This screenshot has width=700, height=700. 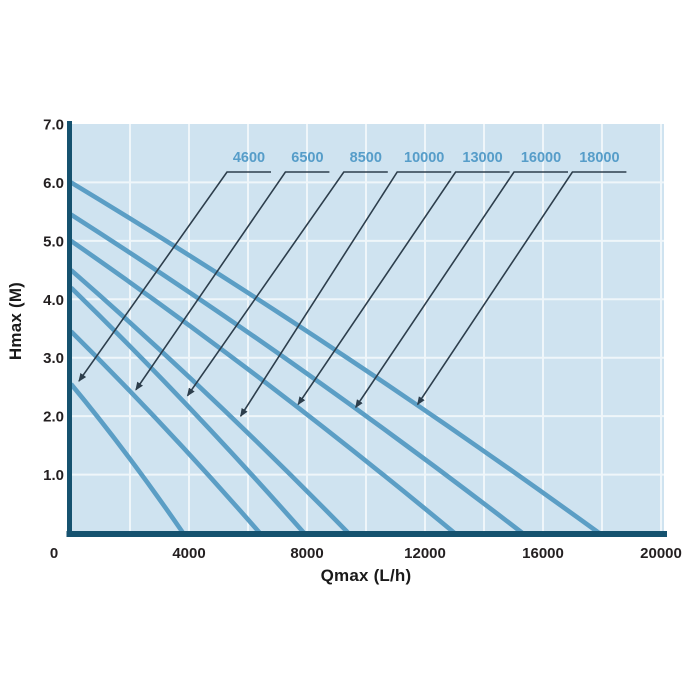 What do you see at coordinates (53, 241) in the screenshot?
I see `y-tick-label-5: 5.0` at bounding box center [53, 241].